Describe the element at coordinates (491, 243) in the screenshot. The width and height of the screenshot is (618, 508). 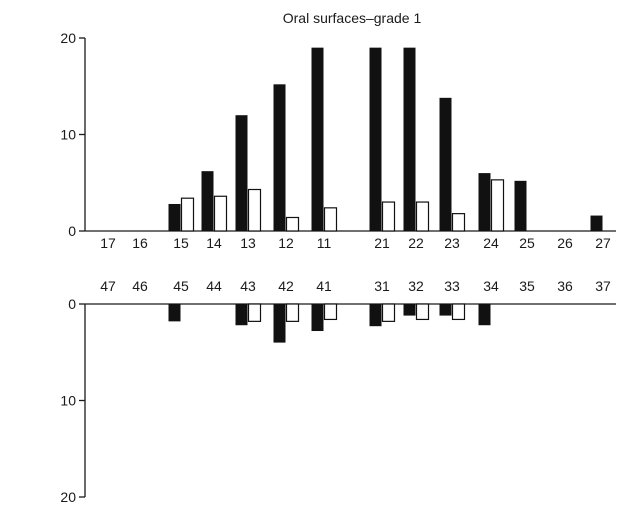
I see `upper-category-label-24: 24` at that location.